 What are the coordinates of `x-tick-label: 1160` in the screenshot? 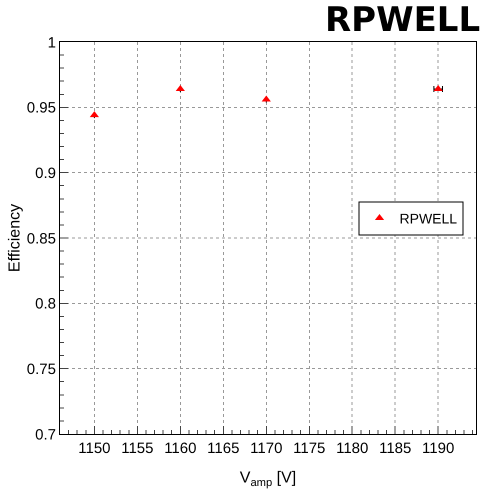 It's located at (180, 448).